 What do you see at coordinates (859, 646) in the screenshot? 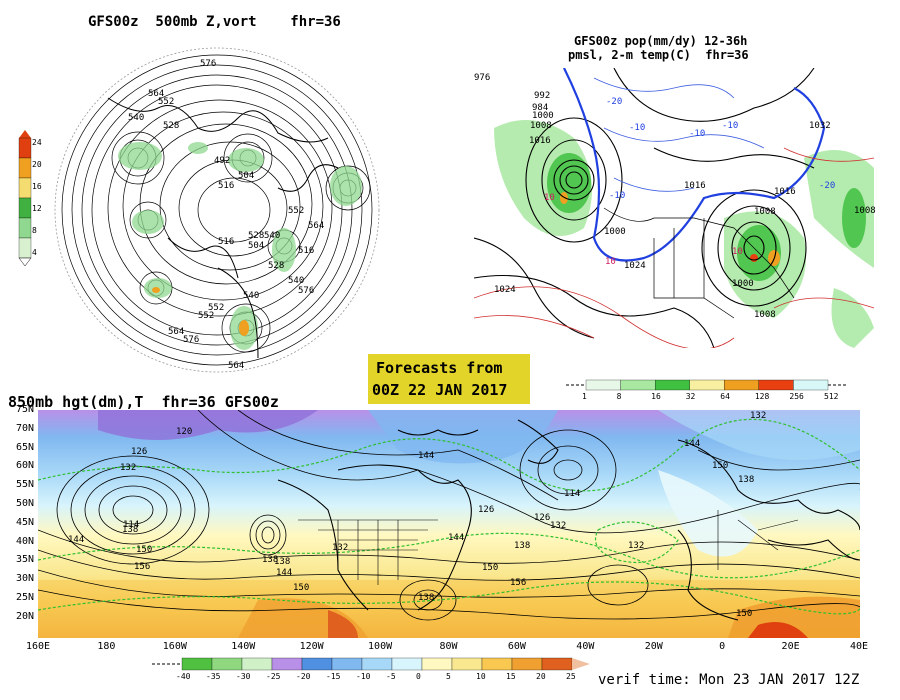
I see `longitude-label: 40E` at bounding box center [859, 646].